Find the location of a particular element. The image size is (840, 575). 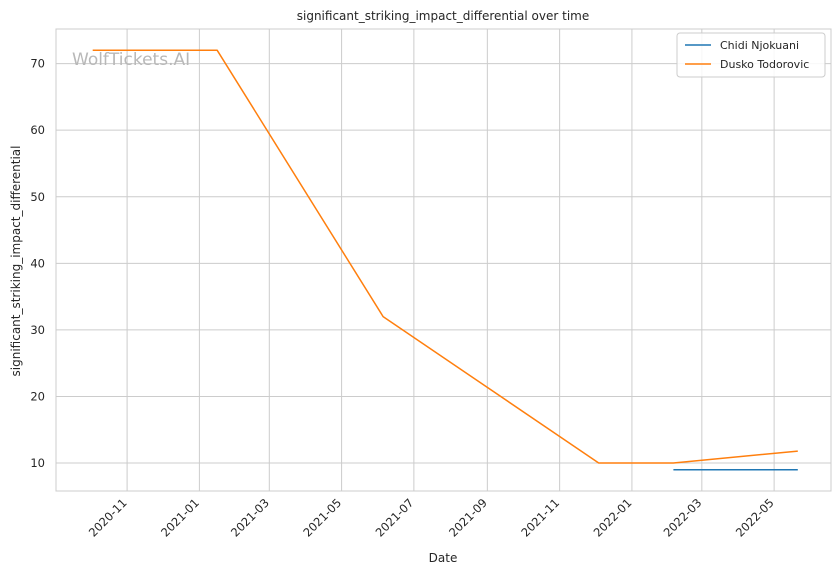

y-tick-label: 60 is located at coordinates (37, 130).